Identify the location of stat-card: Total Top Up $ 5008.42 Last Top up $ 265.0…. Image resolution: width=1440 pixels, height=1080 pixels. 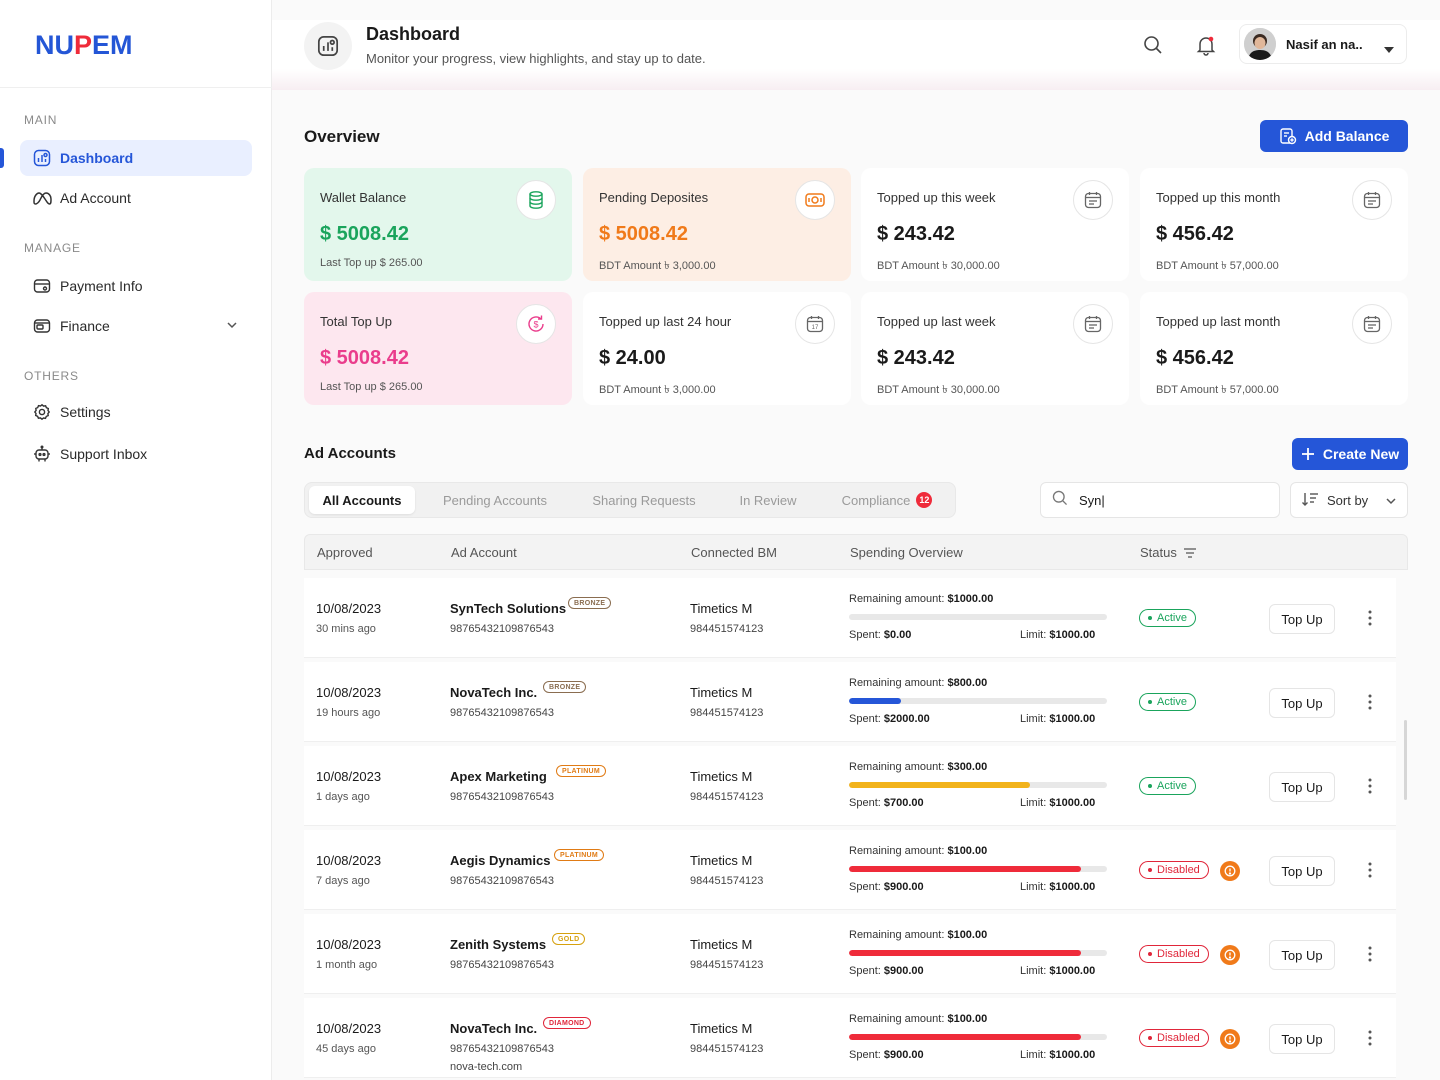
(438, 348).